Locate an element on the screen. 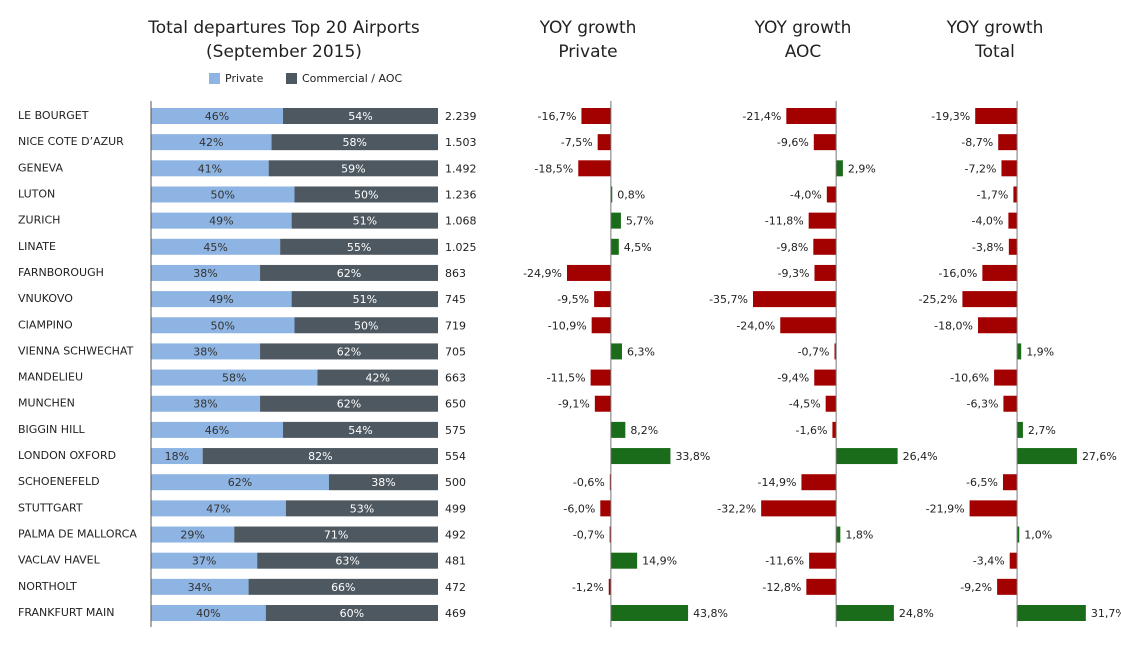 Image resolution: width=1121 pixels, height=647 pixels. bar-label: 62% is located at coordinates (240, 482).